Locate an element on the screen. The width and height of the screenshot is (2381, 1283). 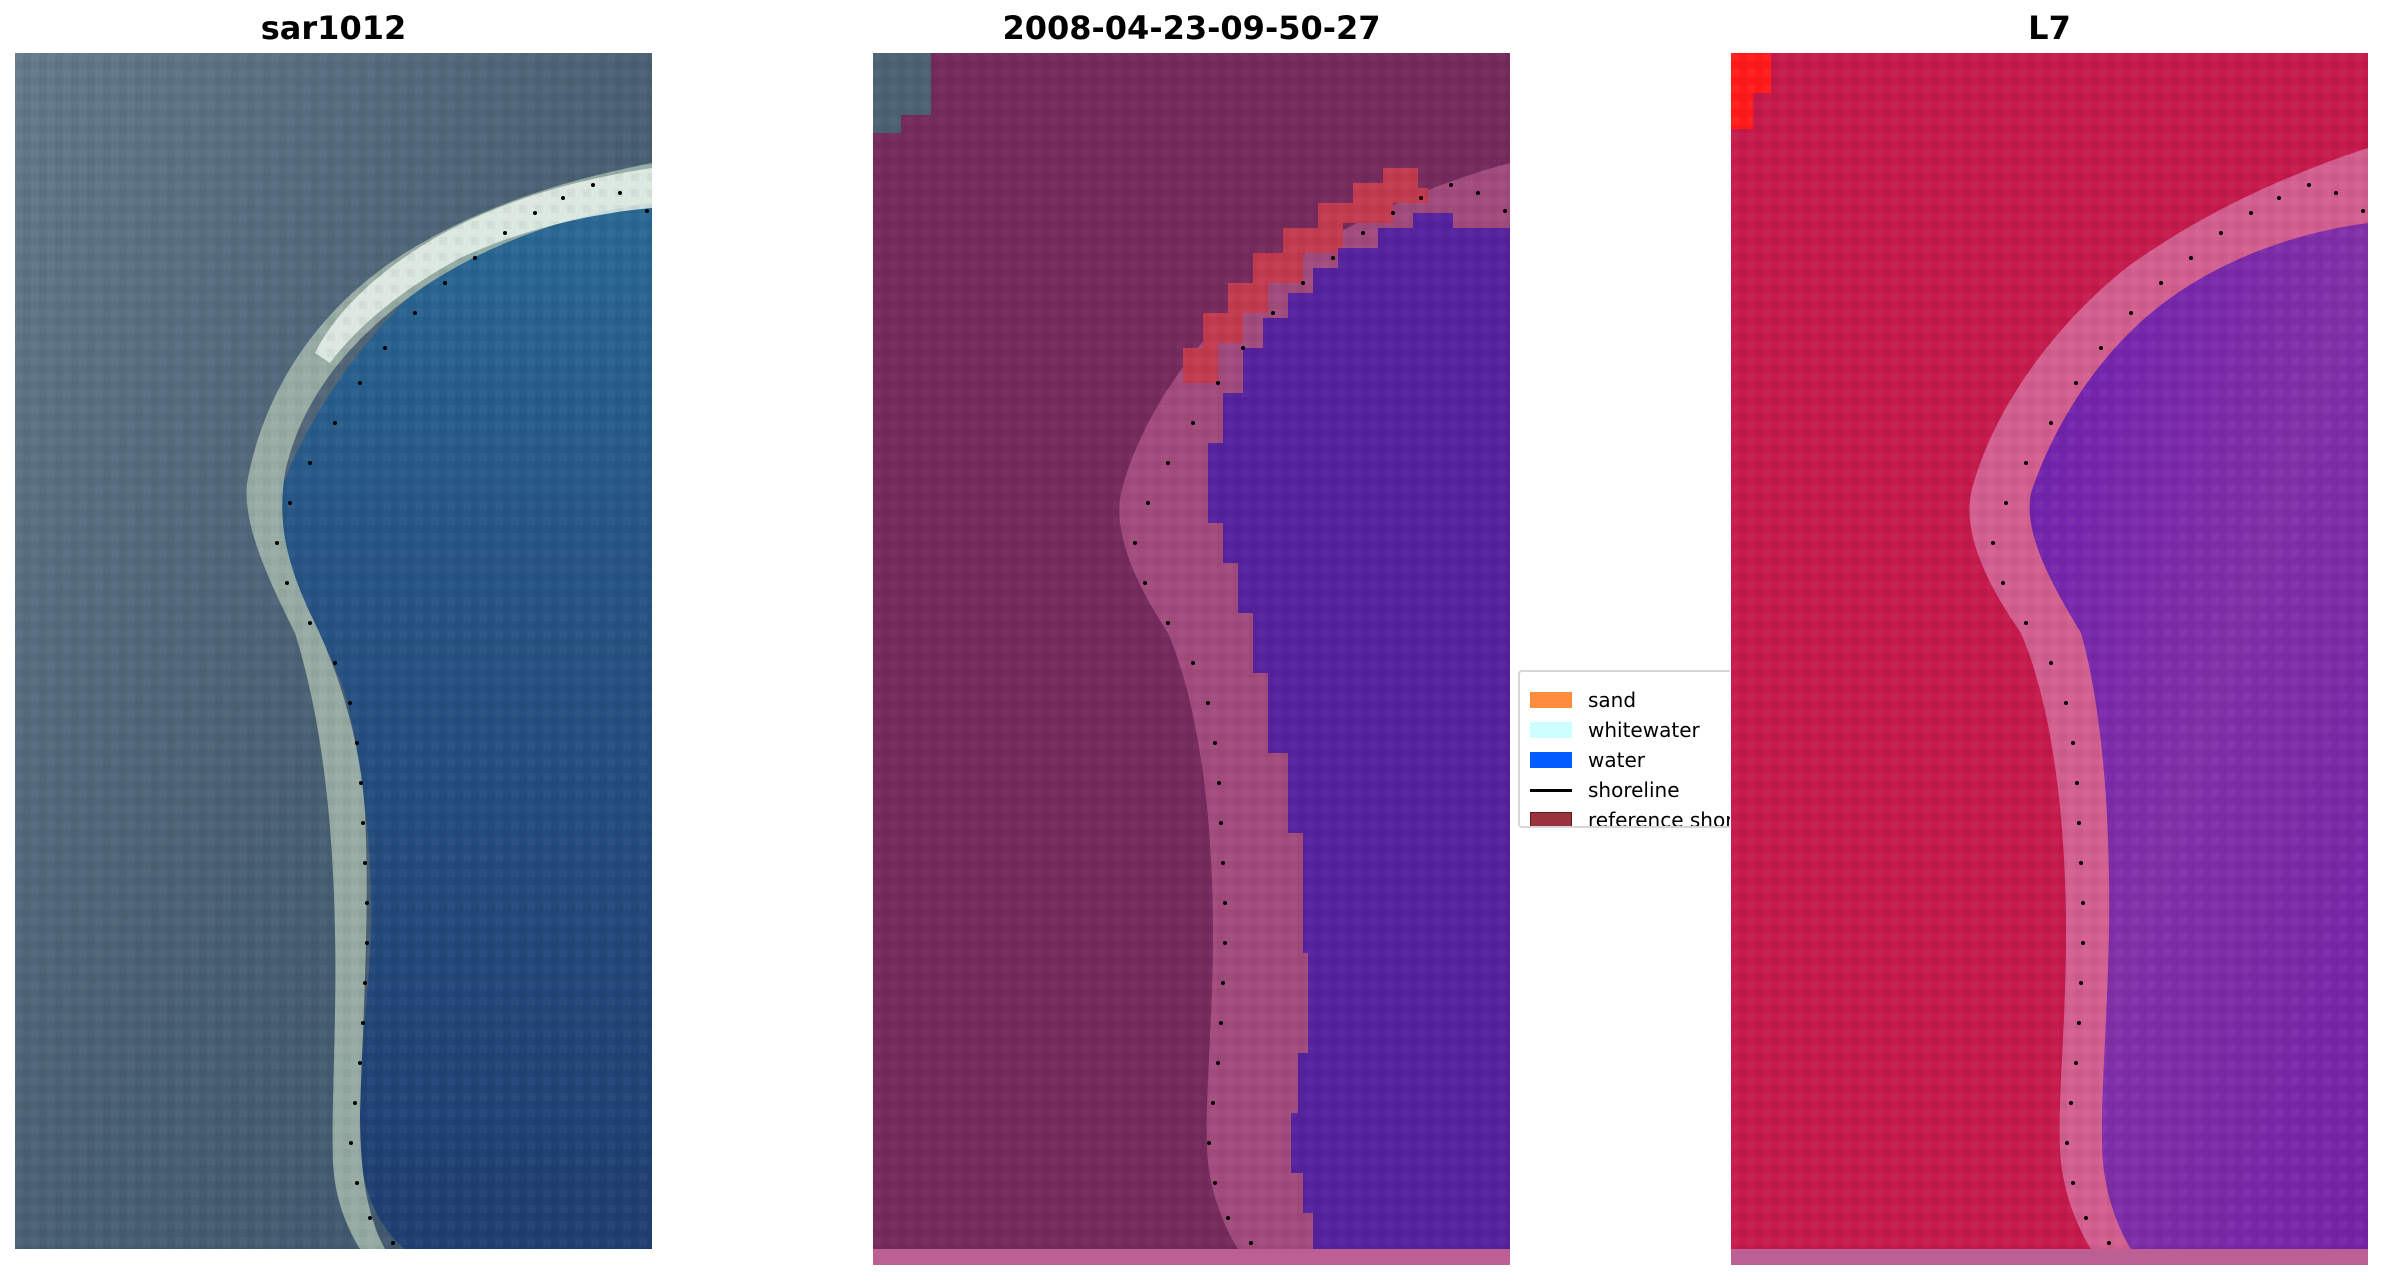
legend-item-reference-shoreline: reference shoreline is located at coordinates (1630, 818).